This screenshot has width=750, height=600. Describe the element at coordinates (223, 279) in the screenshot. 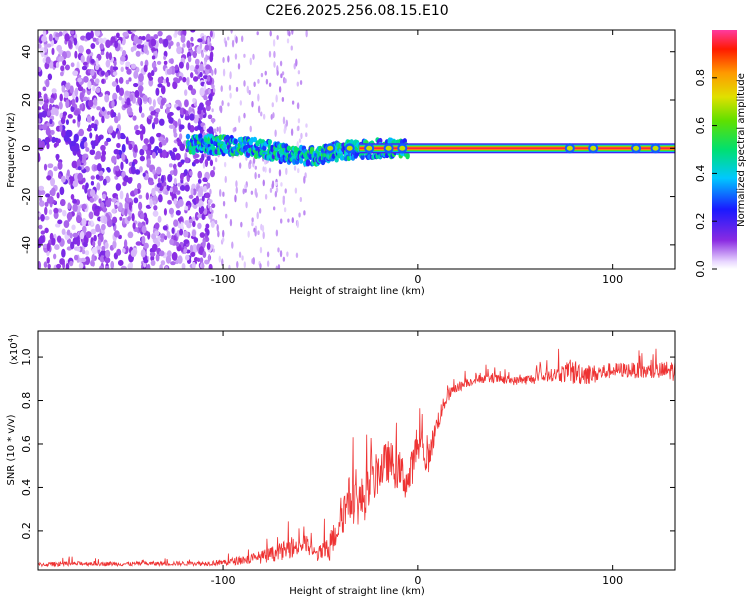

I see `spectrogram-xtick-label: -100` at that location.